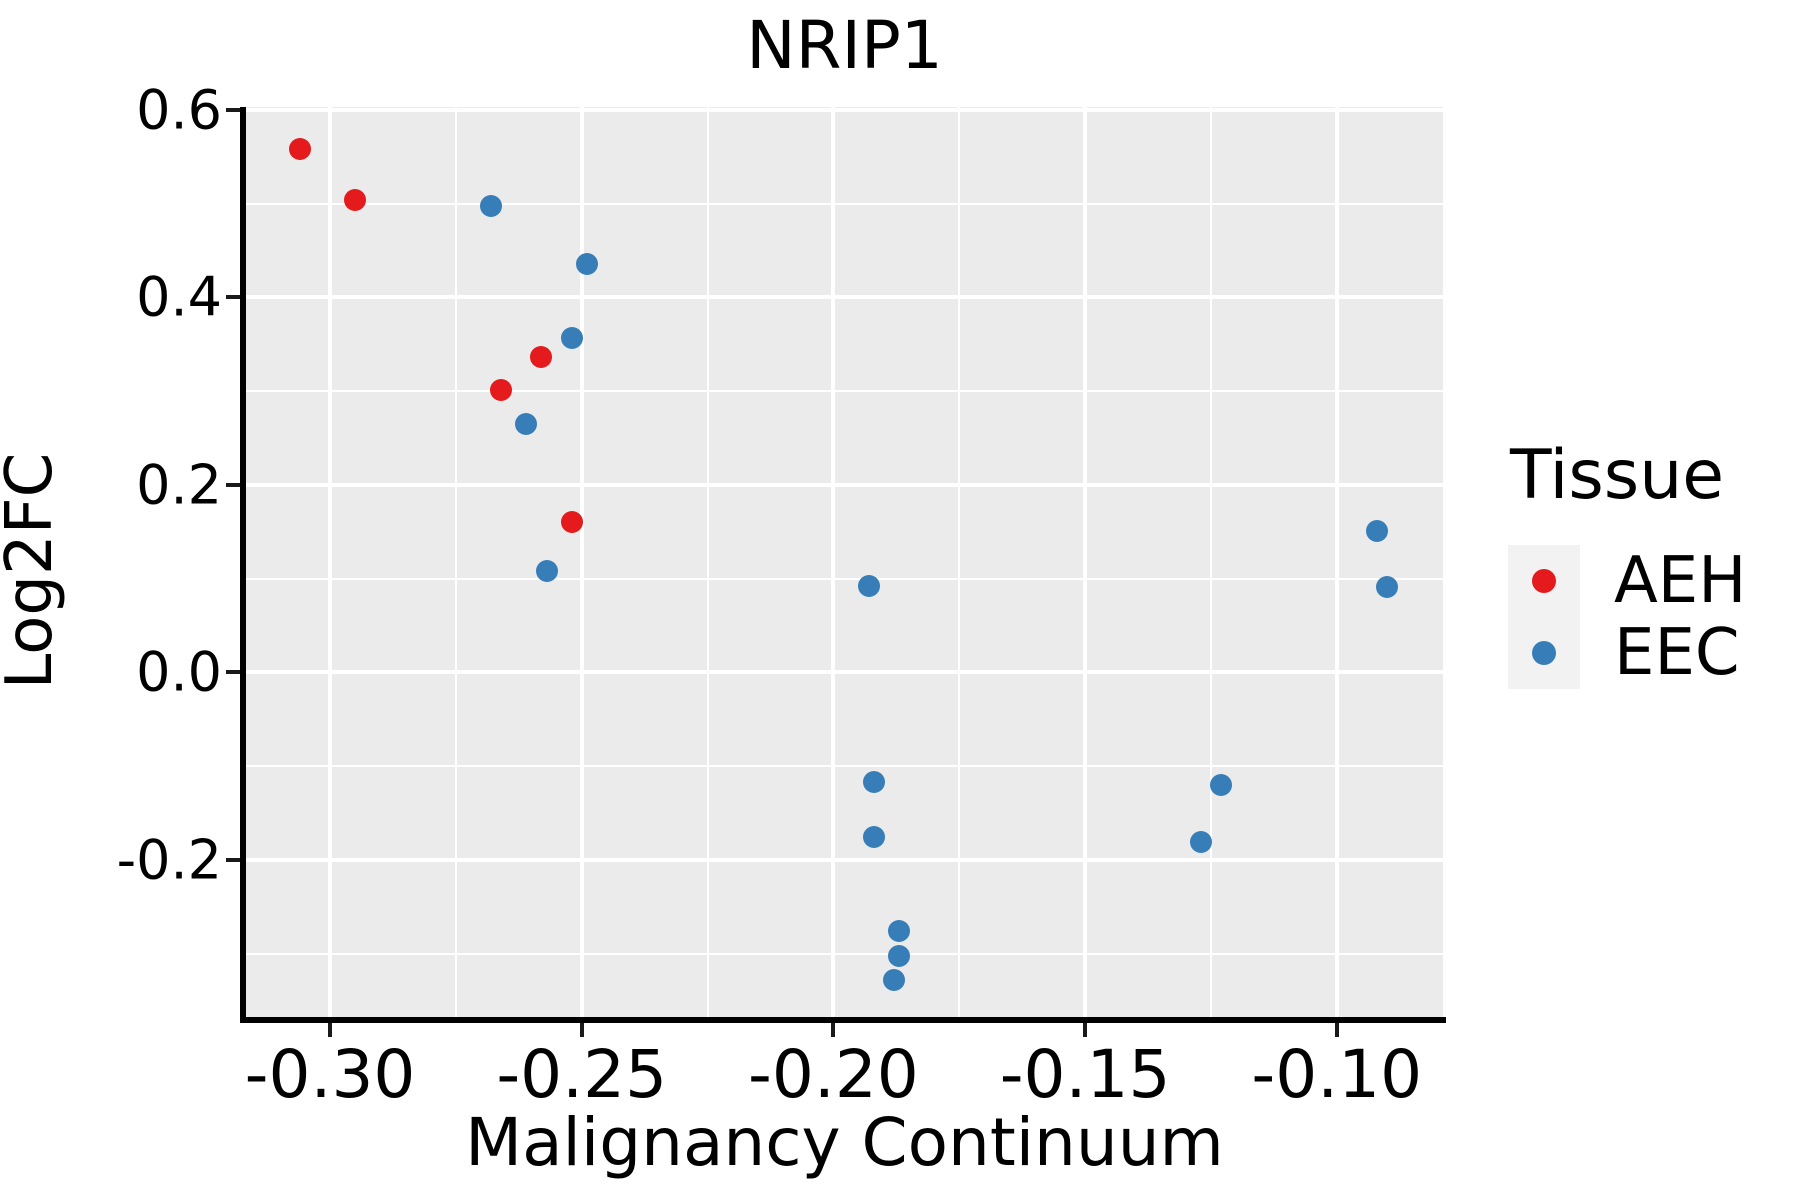 Image resolution: width=1800 pixels, height=1200 pixels. What do you see at coordinates (1085, 1074) in the screenshot?
I see `x-tick-label: -0.15` at bounding box center [1085, 1074].